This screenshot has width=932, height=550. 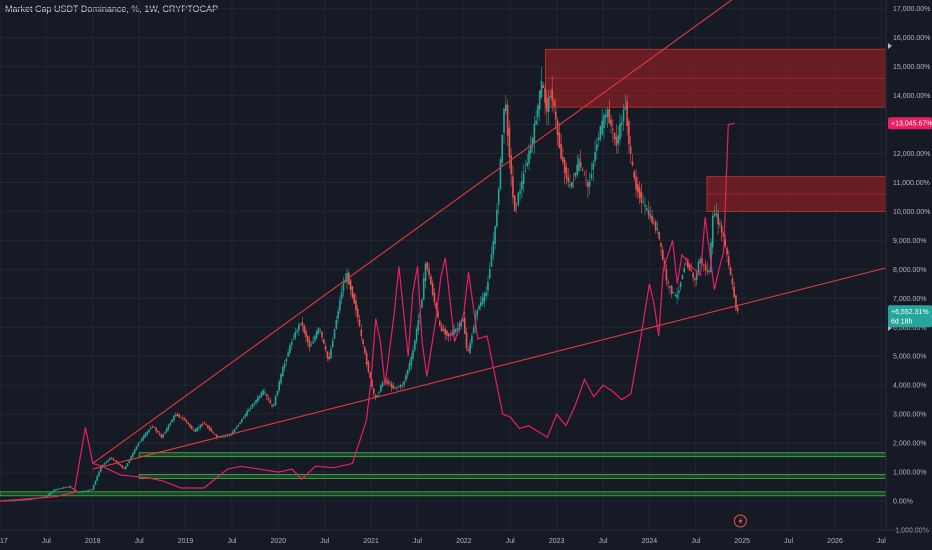 What do you see at coordinates (909, 473) in the screenshot?
I see `y-axis-tick-label: 1,000.00%` at bounding box center [909, 473].